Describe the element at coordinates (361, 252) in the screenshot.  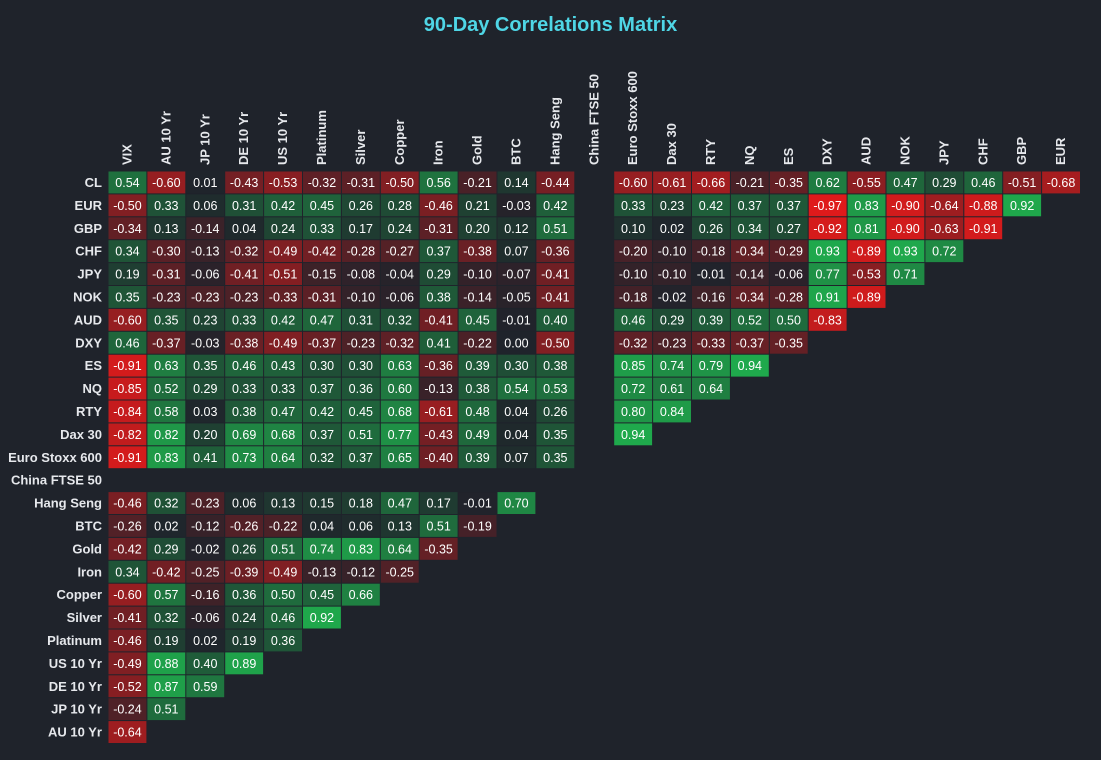
I see `cell-value-label: -0.28` at that location.